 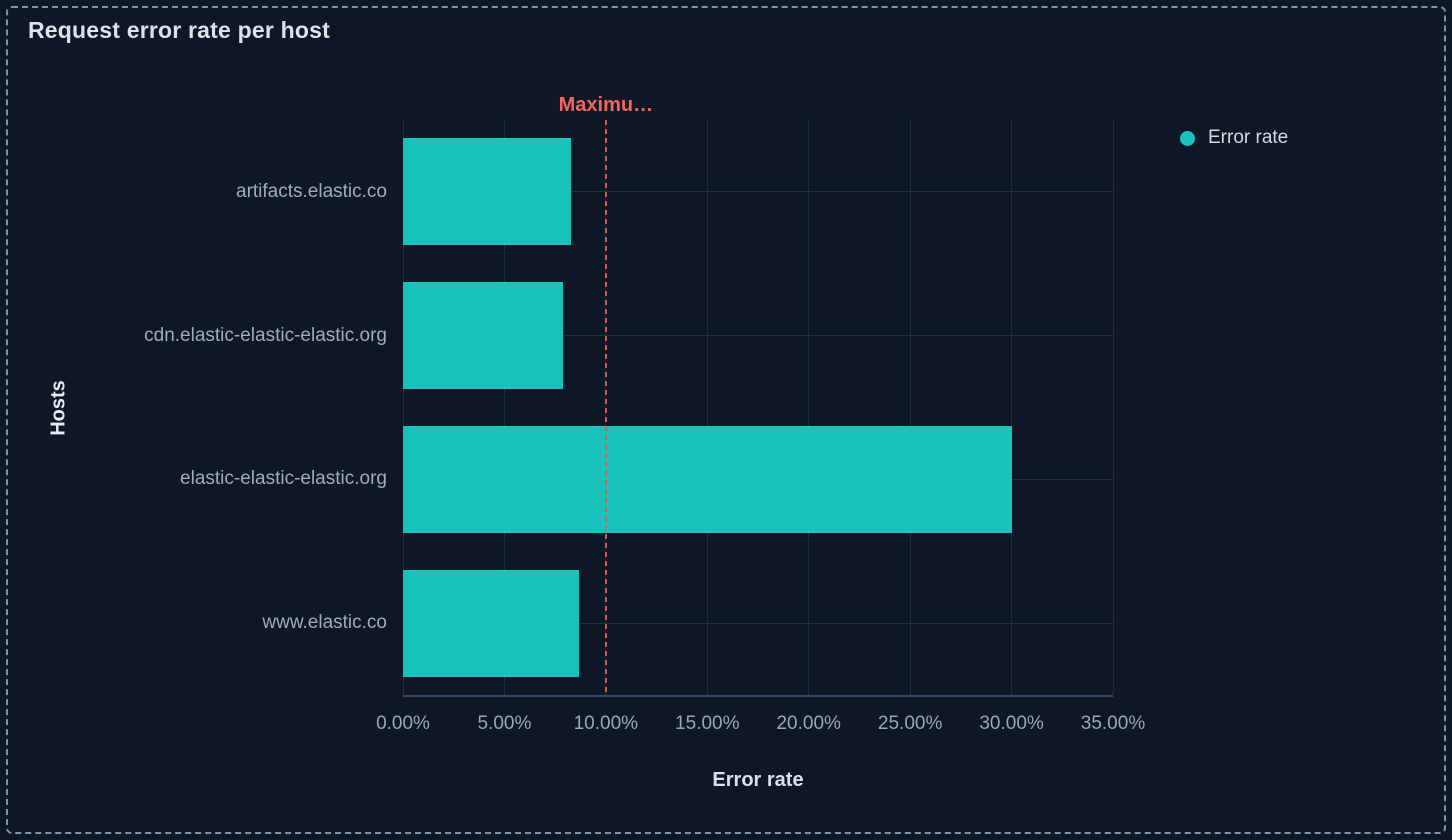 I want to click on x-tick-label: 0.00%, so click(x=403, y=723).